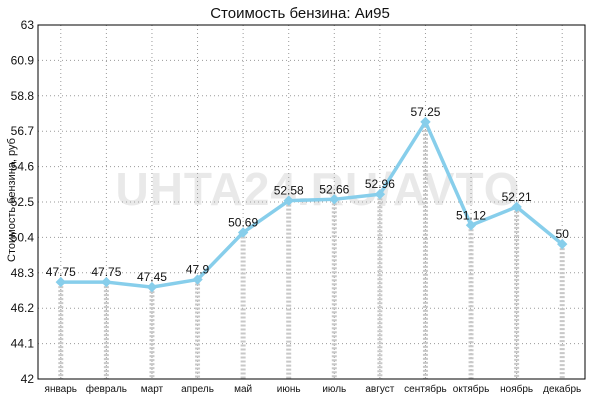 This screenshot has width=600, height=405. I want to click on data-label: 57.25, so click(425, 112).